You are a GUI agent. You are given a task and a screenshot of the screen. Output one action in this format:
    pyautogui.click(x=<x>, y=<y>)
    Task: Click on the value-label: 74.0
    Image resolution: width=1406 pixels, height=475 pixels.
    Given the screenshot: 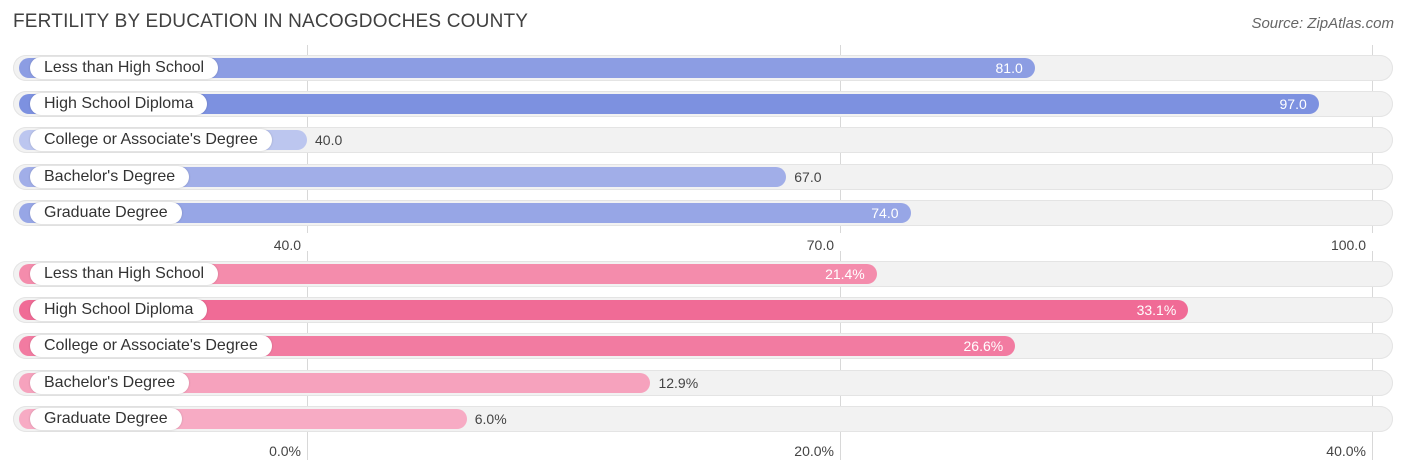 What is the action you would take?
    pyautogui.click(x=885, y=213)
    